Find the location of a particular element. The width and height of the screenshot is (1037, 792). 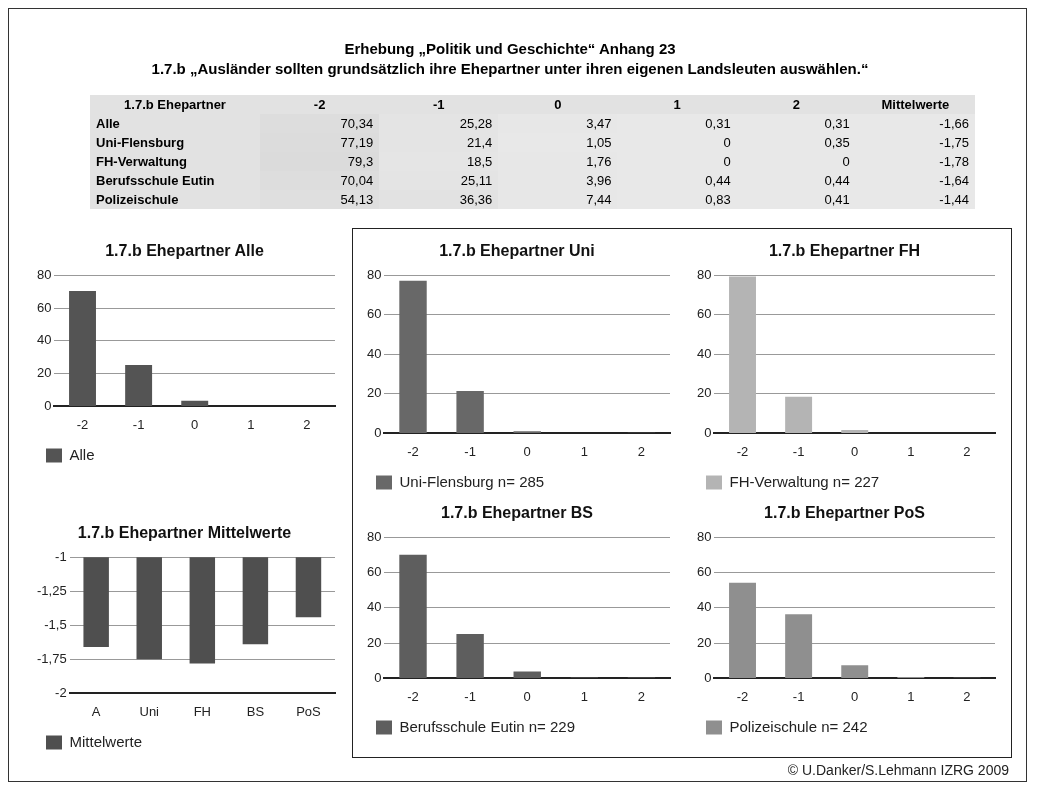

x-tick-label: A is located at coordinates (96, 711).